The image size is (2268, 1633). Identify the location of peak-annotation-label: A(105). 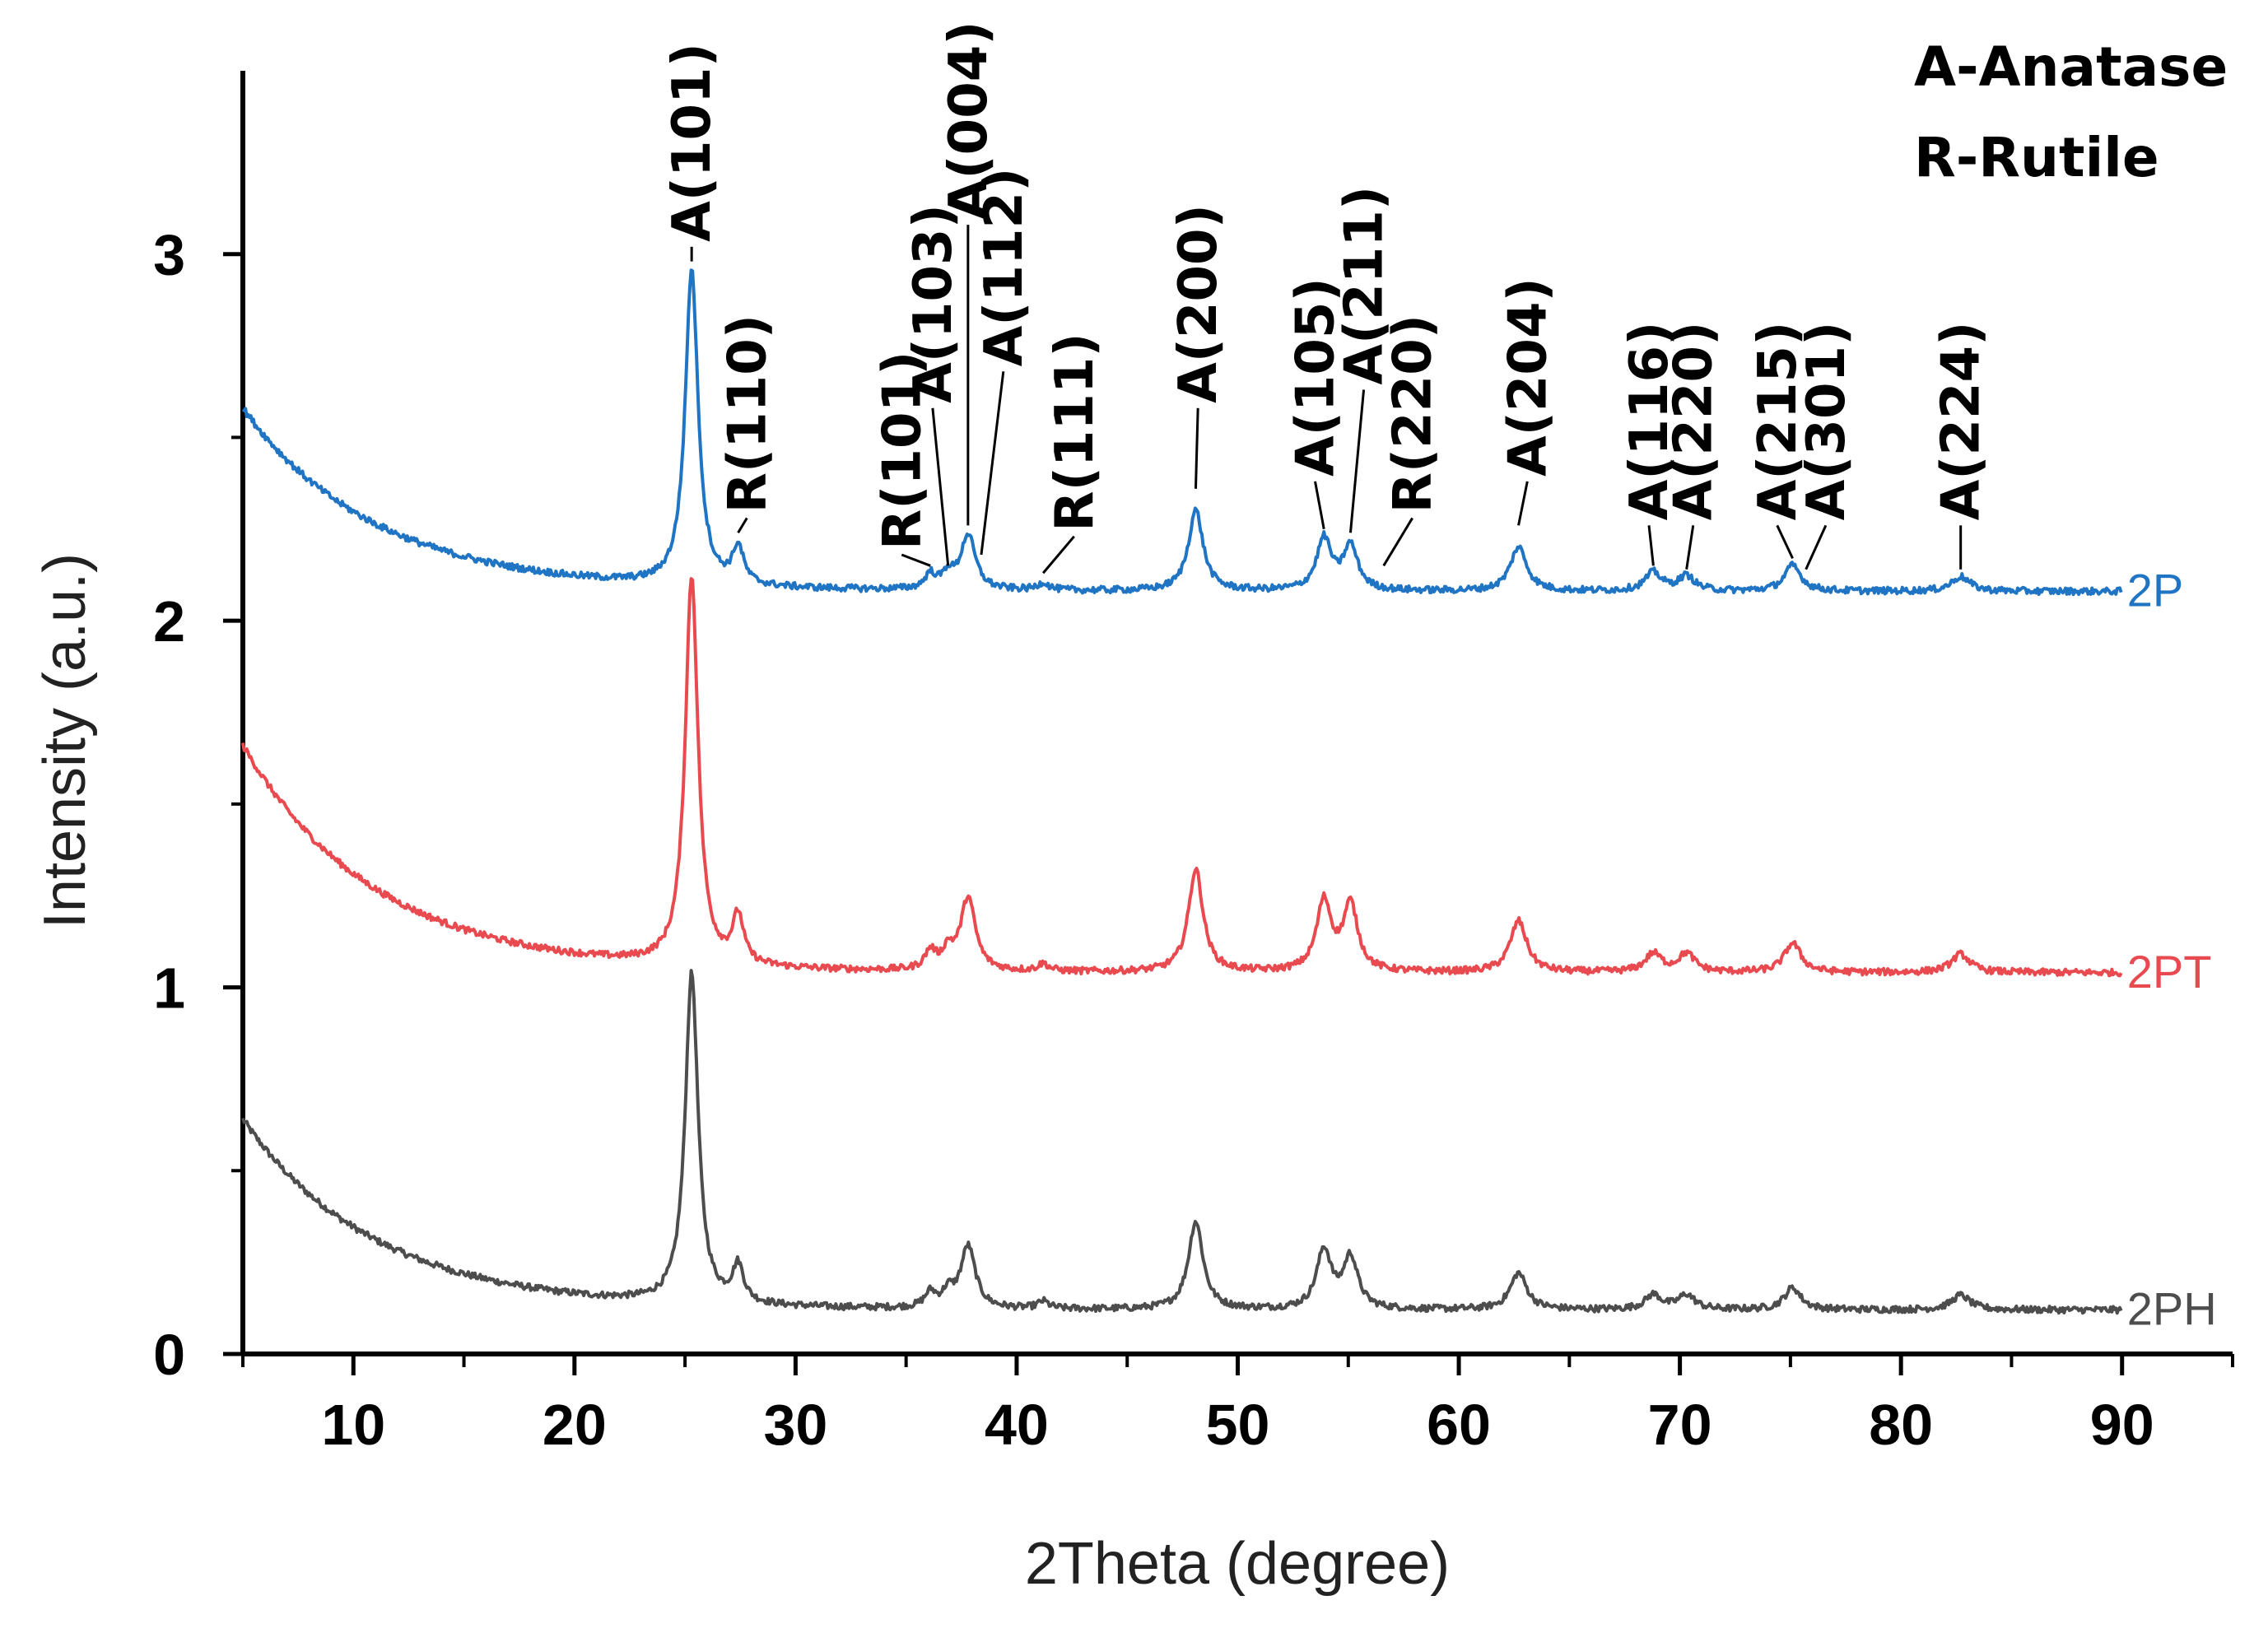
(1316, 377).